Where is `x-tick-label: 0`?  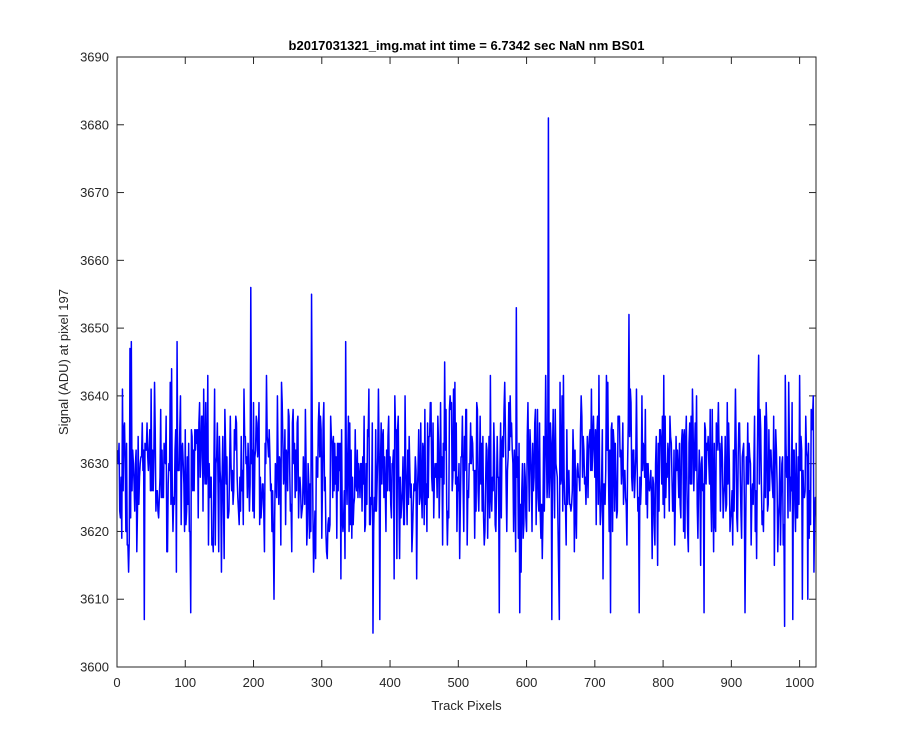
x-tick-label: 0 is located at coordinates (116, 682).